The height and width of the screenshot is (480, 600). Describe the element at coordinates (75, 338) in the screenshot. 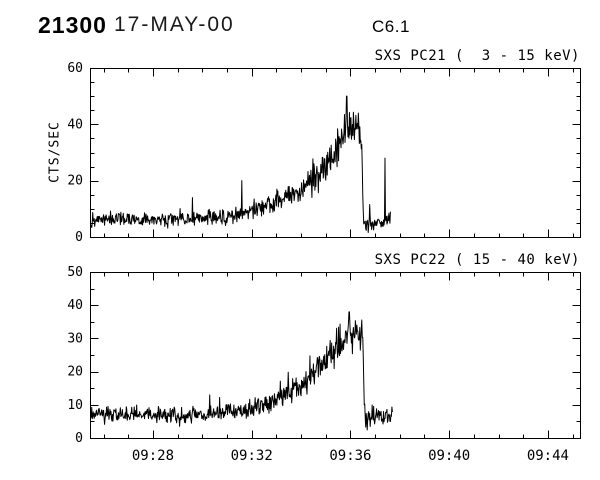

I see `y-tick-label: 30` at that location.